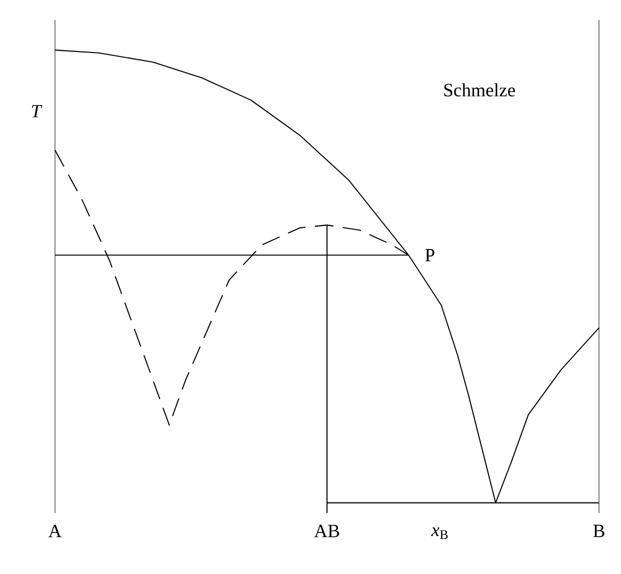 This screenshot has width=621, height=574. Describe the element at coordinates (429, 255) in the screenshot. I see `annotation: P` at that location.